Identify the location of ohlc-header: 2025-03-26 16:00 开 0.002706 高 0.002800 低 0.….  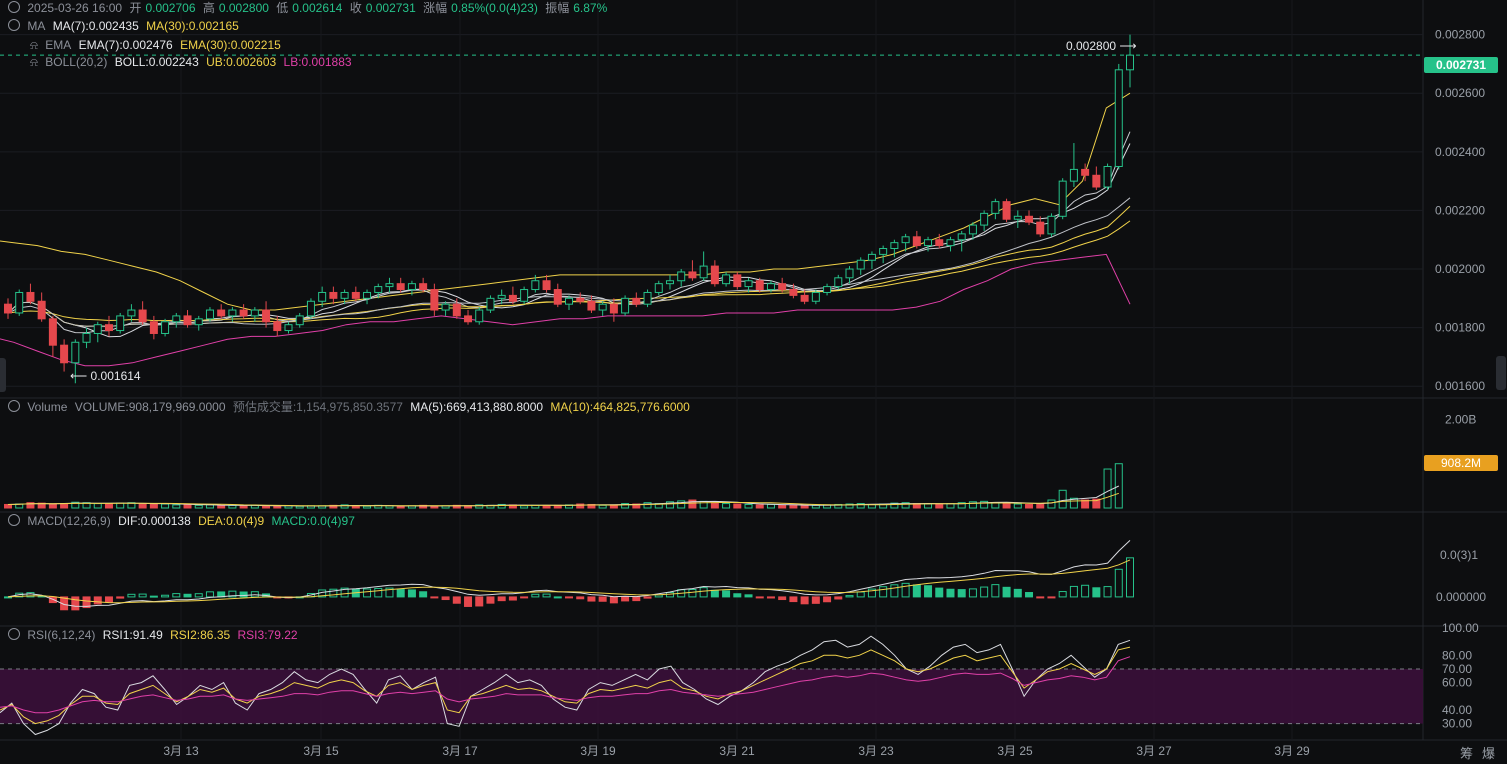
(309, 8).